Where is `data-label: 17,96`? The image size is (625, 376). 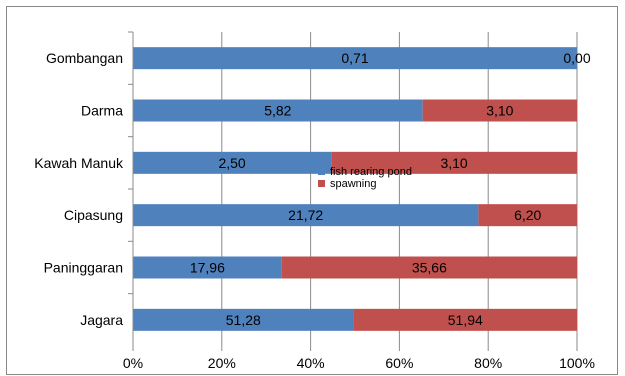
data-label: 17,96 is located at coordinates (207, 268).